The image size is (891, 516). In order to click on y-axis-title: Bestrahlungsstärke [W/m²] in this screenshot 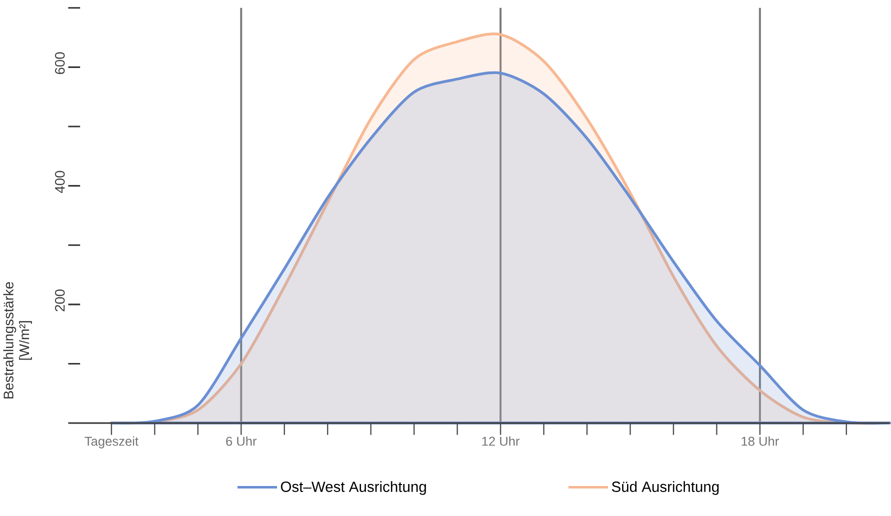, I will do `click(17, 340)`.